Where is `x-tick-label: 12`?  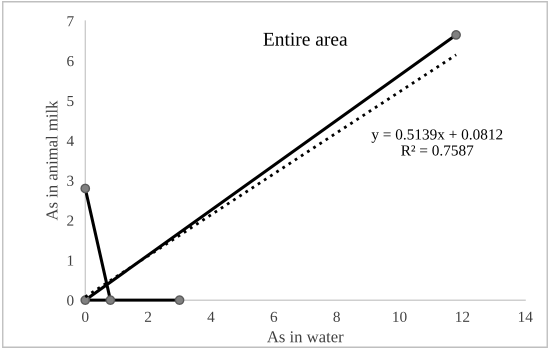 x-tick-label: 12 is located at coordinates (463, 317).